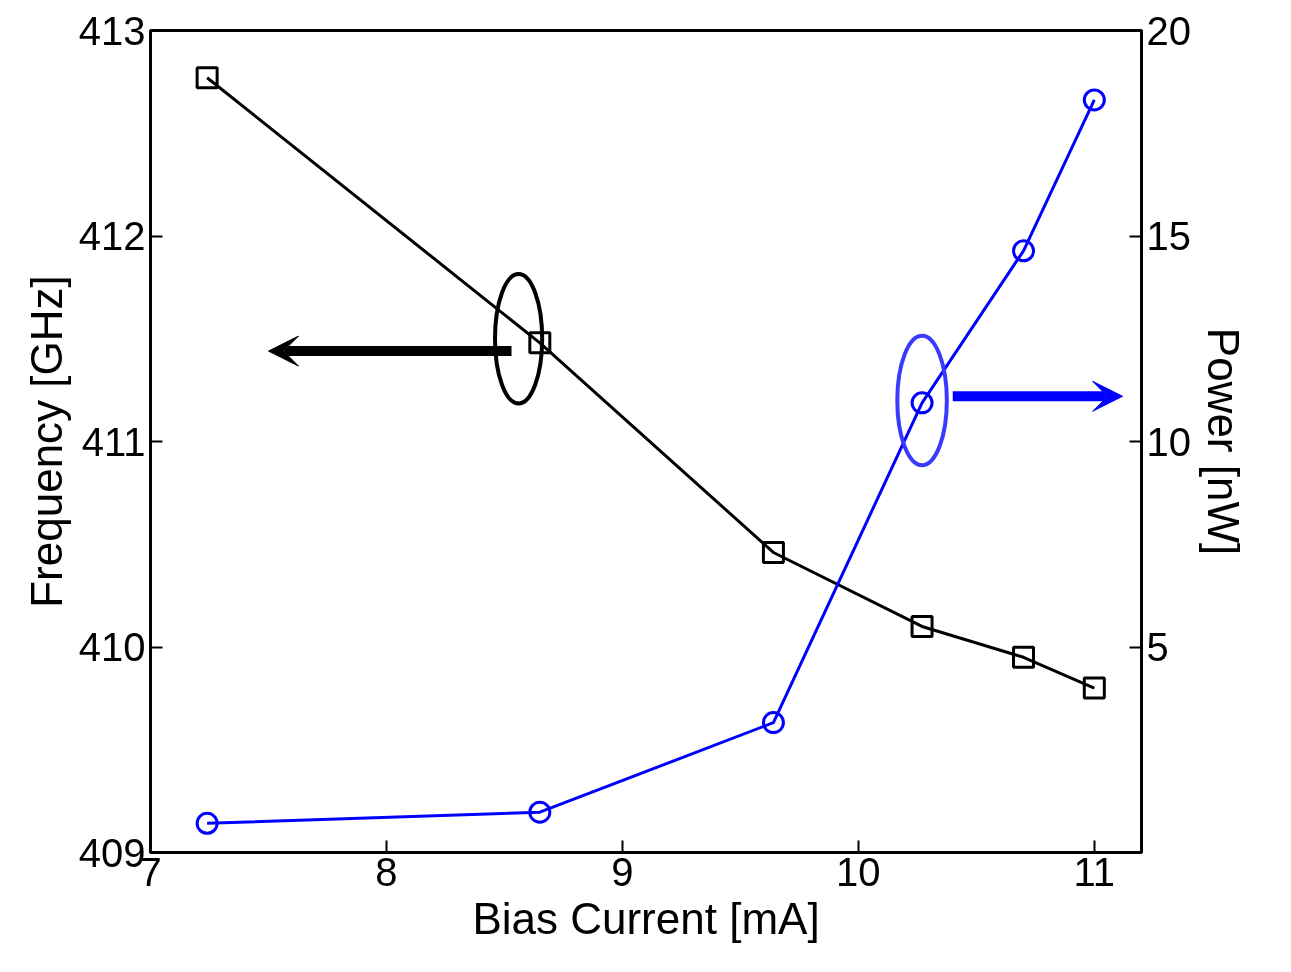 This screenshot has width=1291, height=972. I want to click on y-tick-label: 411, so click(113, 441).